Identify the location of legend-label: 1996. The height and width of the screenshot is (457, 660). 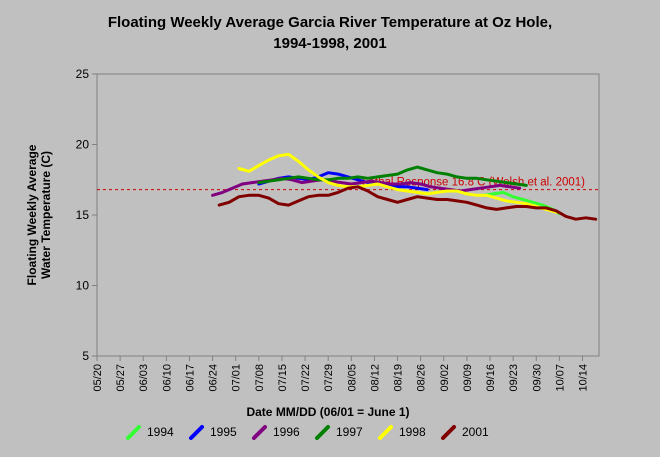
(286, 432).